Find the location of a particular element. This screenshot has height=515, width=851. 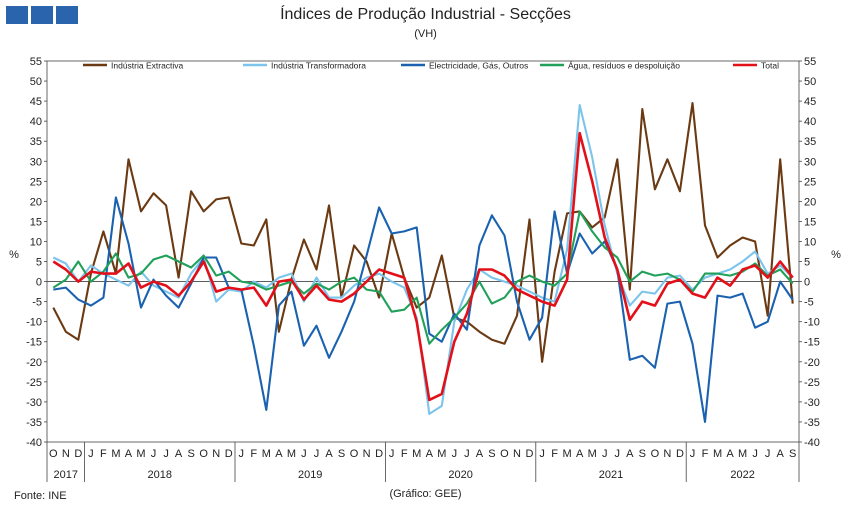

chart-subtitle: (VH) is located at coordinates (425, 34).